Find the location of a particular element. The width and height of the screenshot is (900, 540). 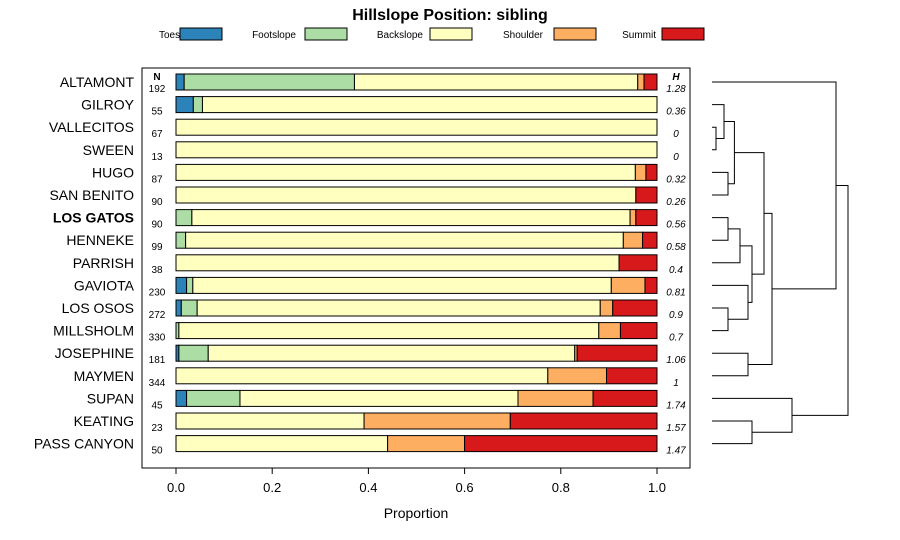

sample-size-label: 50 is located at coordinates (157, 451).